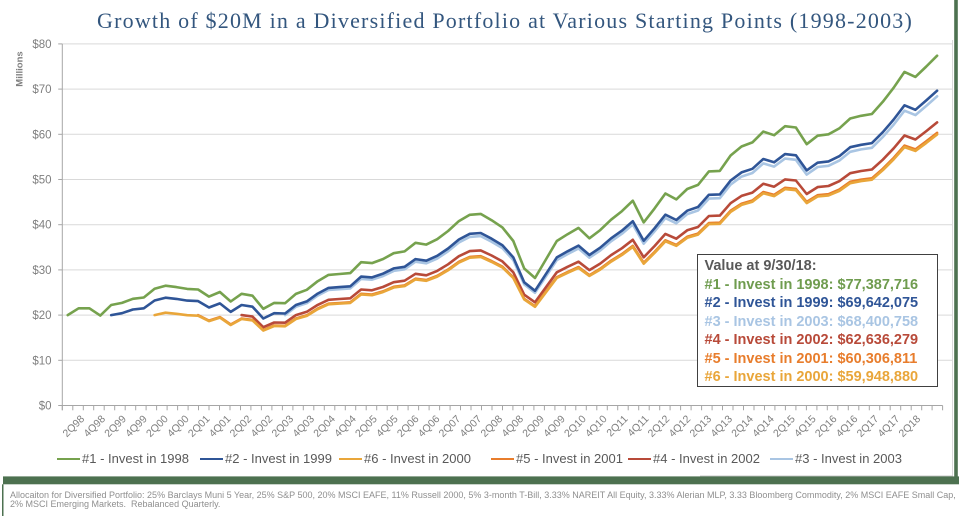 This screenshot has width=959, height=516. What do you see at coordinates (41, 271) in the screenshot?
I see `svg-text: $30` at bounding box center [41, 271].